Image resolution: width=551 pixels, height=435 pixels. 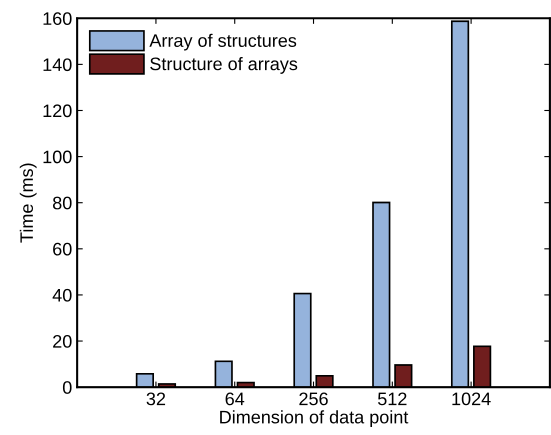 What do you see at coordinates (58, 65) in the screenshot?
I see `y-tick-label: 140` at bounding box center [58, 65].